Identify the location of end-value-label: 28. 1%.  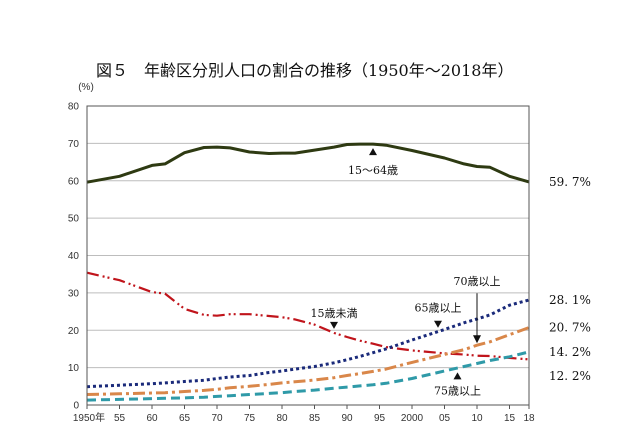
(570, 300).